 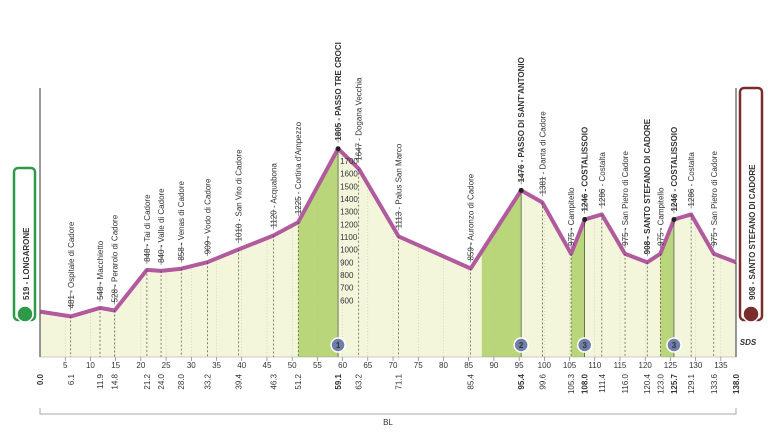 What do you see at coordinates (239, 381) in the screenshot?
I see `km-label: 39.4` at bounding box center [239, 381].